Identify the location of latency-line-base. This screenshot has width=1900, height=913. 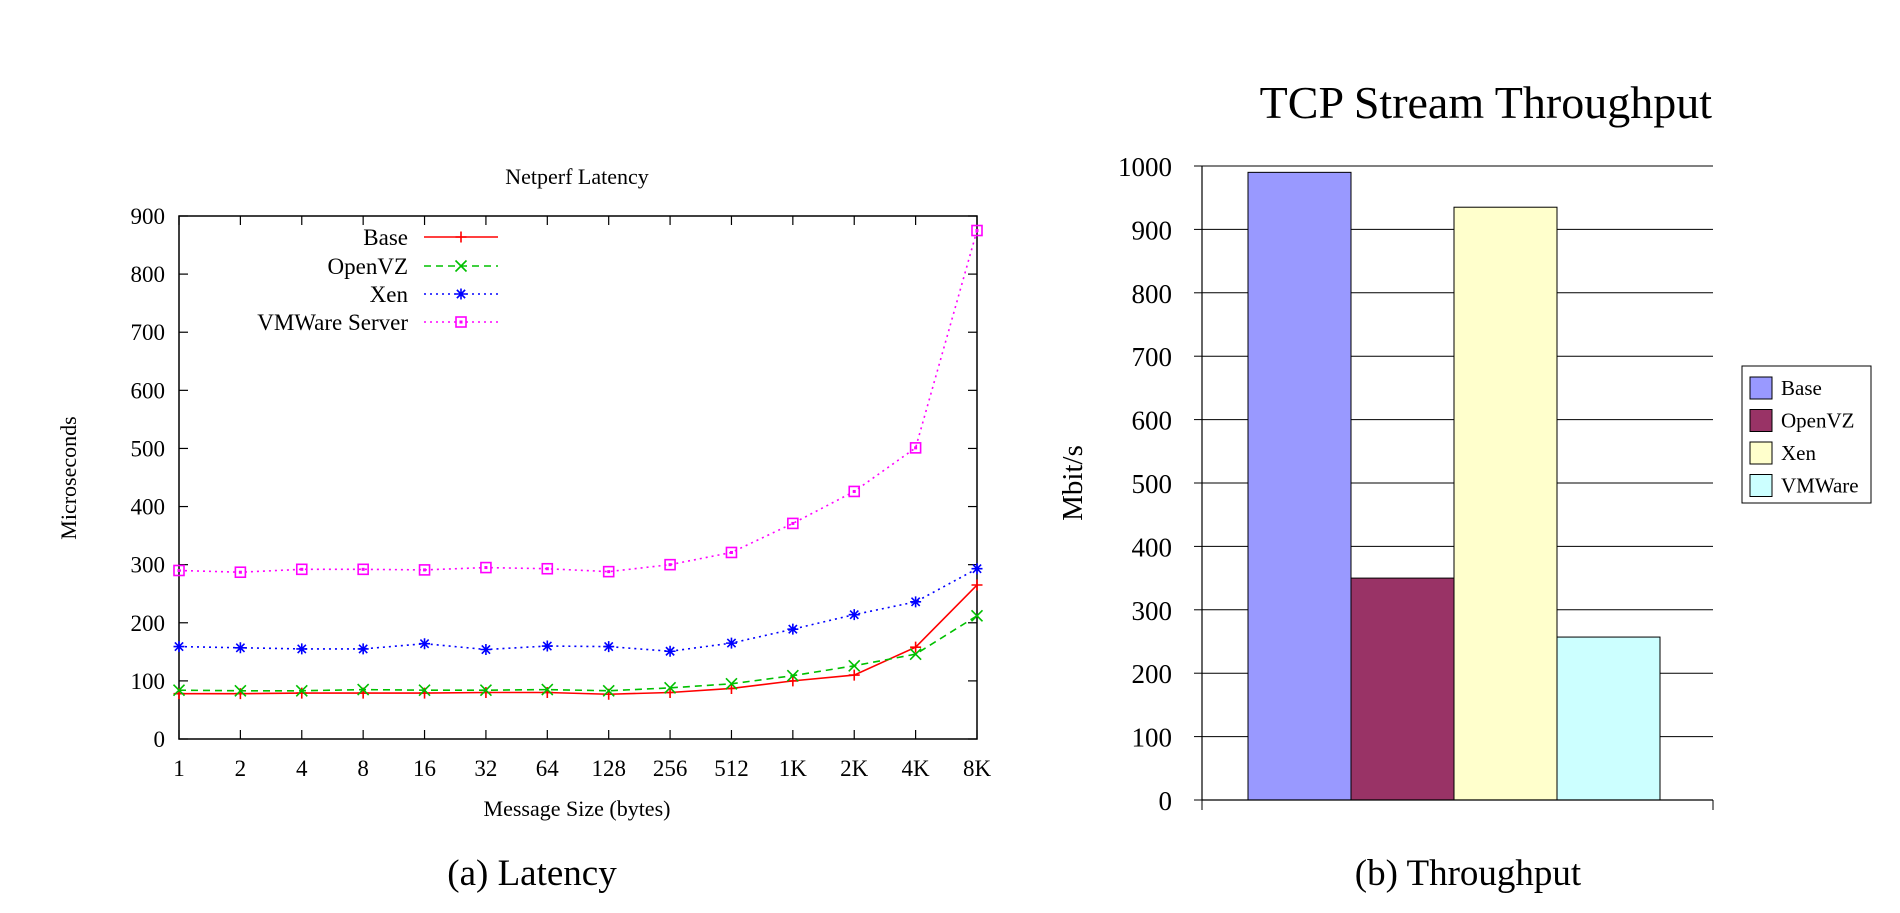
(578, 640).